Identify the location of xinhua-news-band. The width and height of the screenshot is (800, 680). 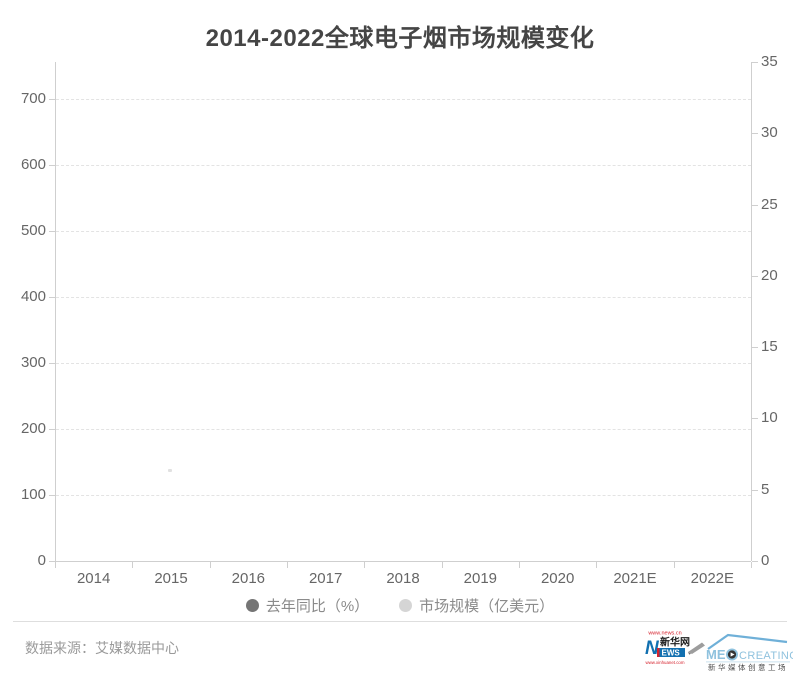
(671, 652).